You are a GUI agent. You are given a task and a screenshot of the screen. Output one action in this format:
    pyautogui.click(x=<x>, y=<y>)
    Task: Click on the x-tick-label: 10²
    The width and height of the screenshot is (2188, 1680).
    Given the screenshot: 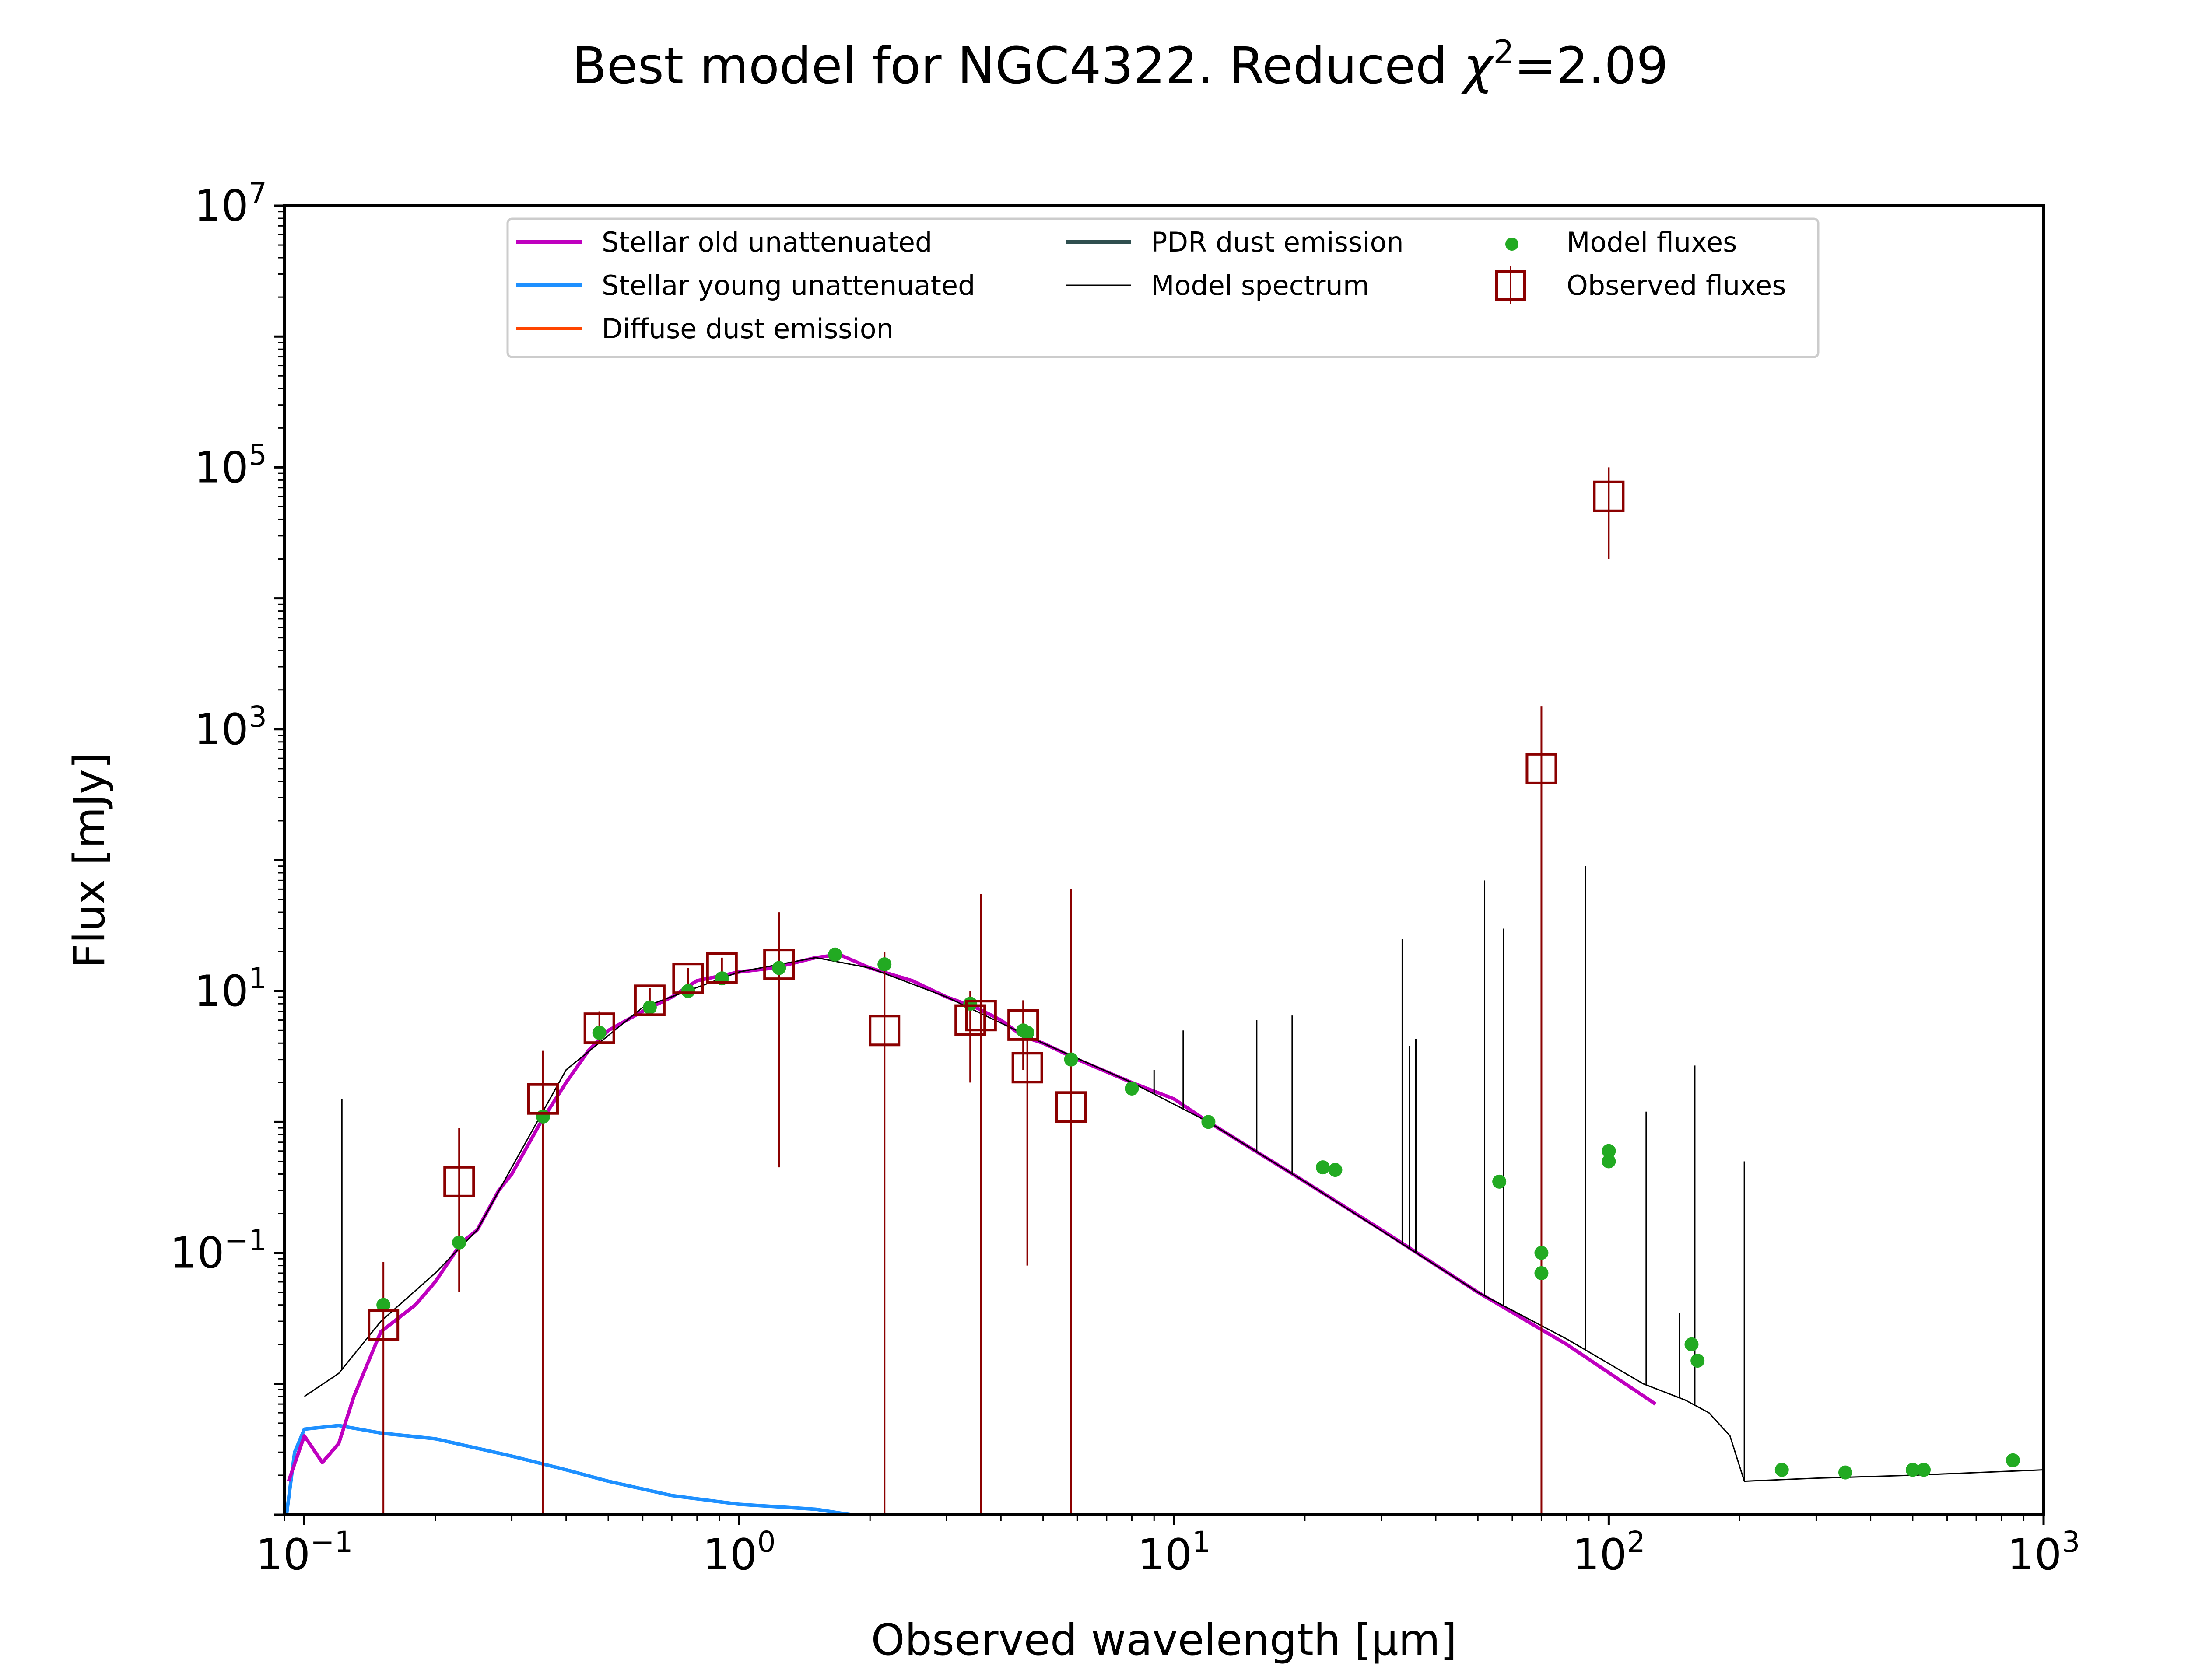 What is the action you would take?
    pyautogui.click(x=1608, y=1552)
    